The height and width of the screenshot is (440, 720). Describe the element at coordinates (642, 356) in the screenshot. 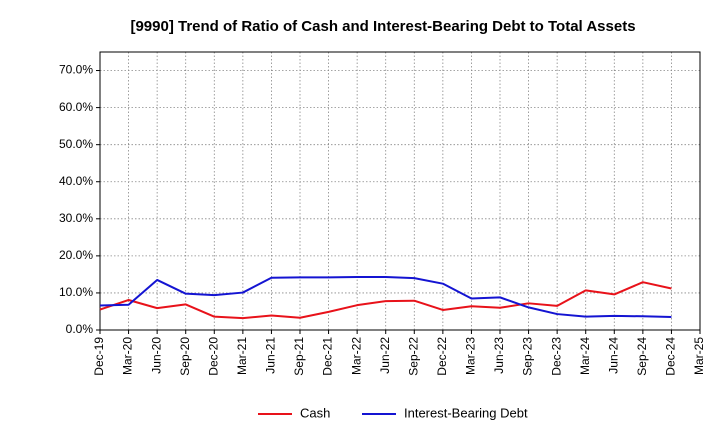

I see `x-tick-label: Sep-24` at that location.